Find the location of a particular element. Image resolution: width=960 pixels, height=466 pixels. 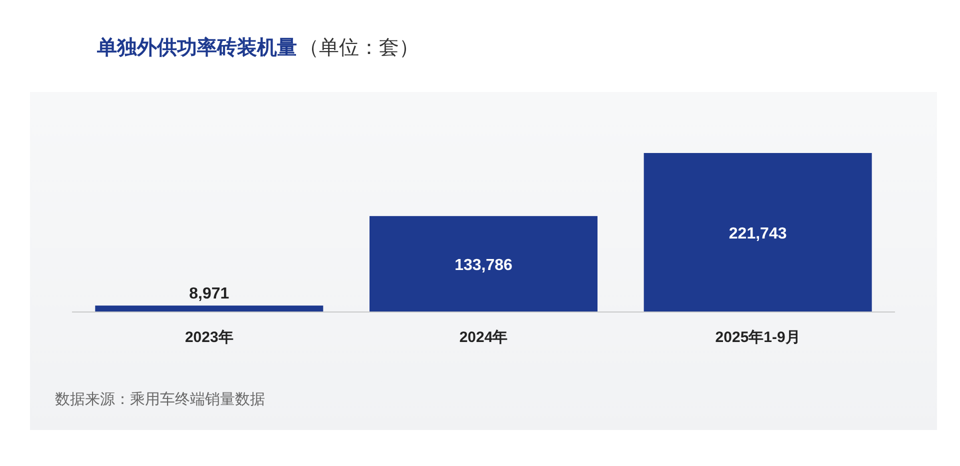

chart-subtitle: （单位：套） is located at coordinates (359, 48).